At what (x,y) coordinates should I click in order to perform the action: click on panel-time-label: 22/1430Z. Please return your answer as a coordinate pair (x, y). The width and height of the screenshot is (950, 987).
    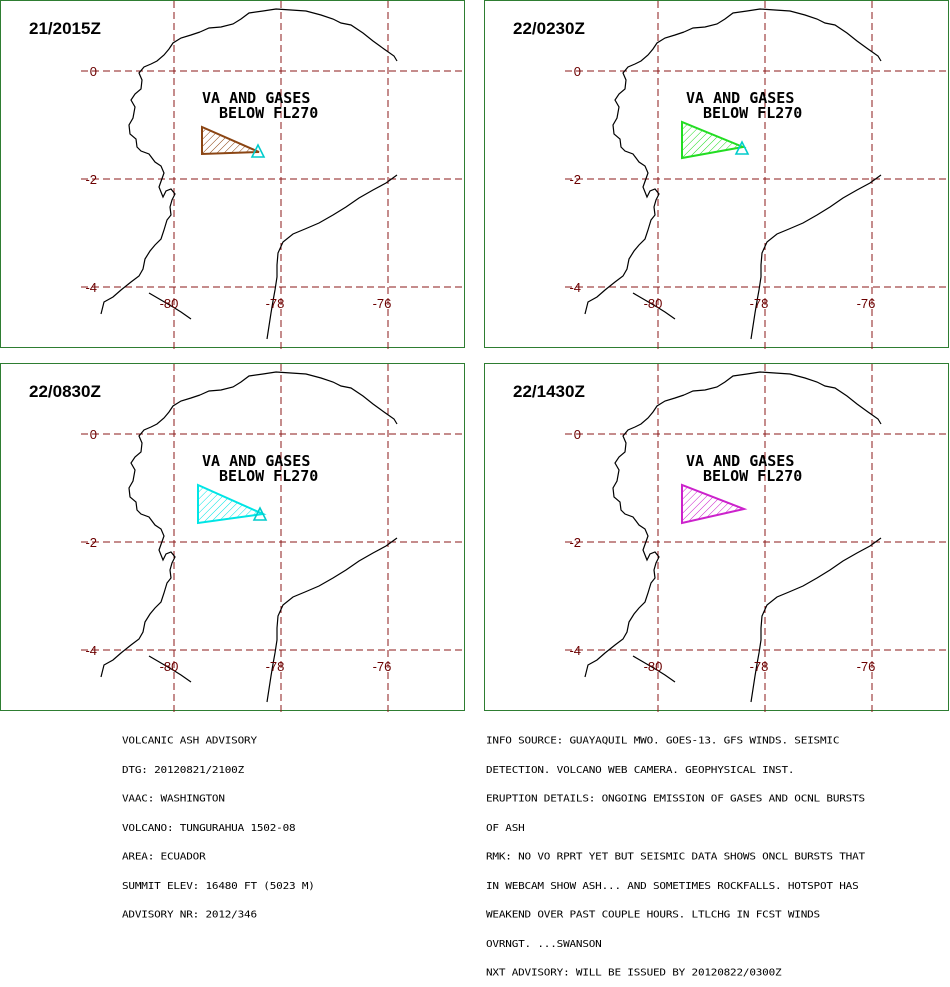
    Looking at the image, I should click on (549, 391).